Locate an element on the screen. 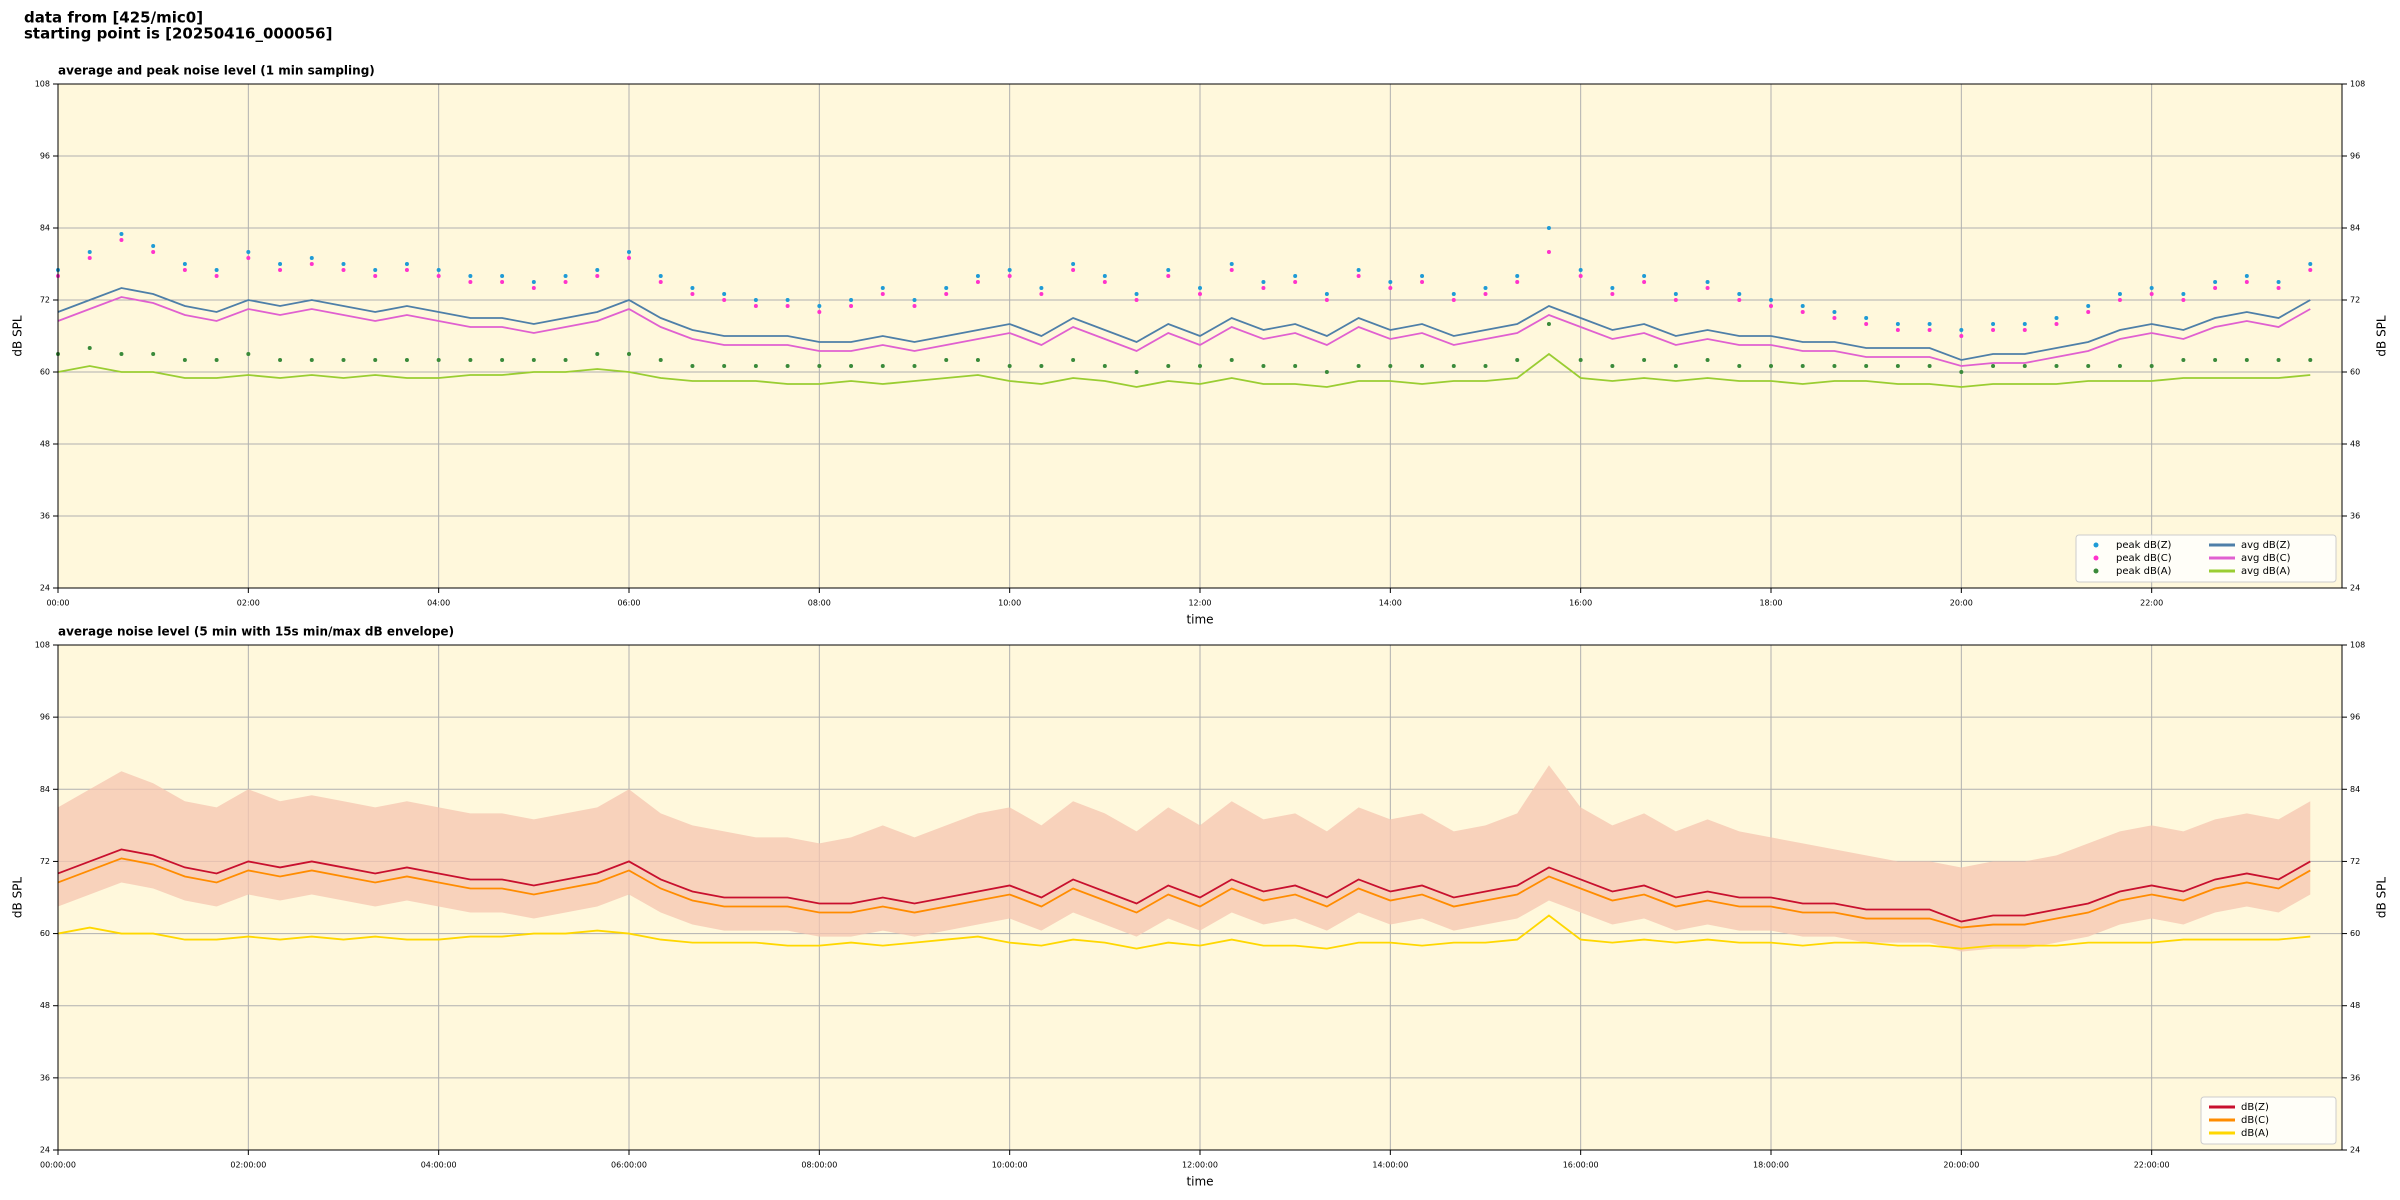 The height and width of the screenshot is (1200, 2400). x-tick-label: 10:00:00 is located at coordinates (1010, 1165).